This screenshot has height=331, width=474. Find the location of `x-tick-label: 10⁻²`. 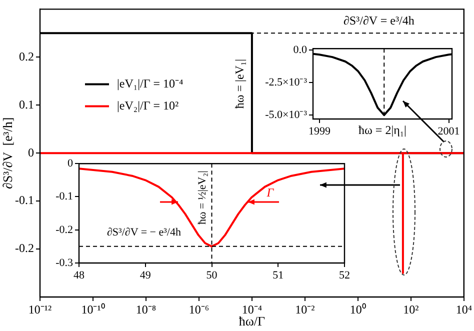

x-tick-label: 10⁻² is located at coordinates (305, 309).